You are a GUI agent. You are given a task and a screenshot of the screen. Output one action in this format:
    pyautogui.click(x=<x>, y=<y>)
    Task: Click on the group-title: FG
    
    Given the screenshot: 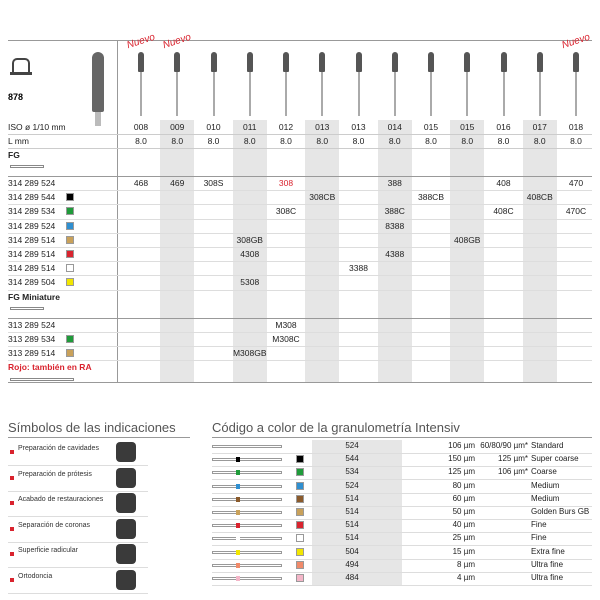 What is the action you would take?
    pyautogui.click(x=14, y=155)
    